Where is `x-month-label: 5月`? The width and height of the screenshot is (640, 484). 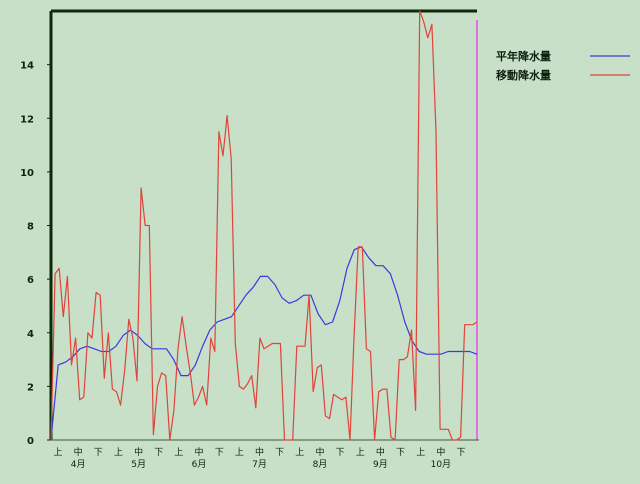
x-month-label: 5月 is located at coordinates (138, 464).